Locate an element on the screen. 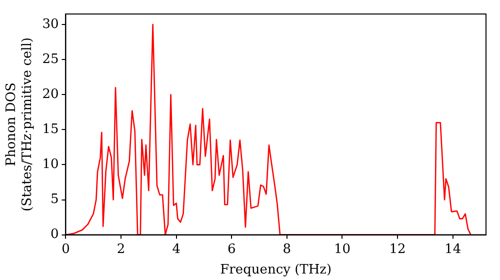  y-tick-label: 25 is located at coordinates (50, 59).